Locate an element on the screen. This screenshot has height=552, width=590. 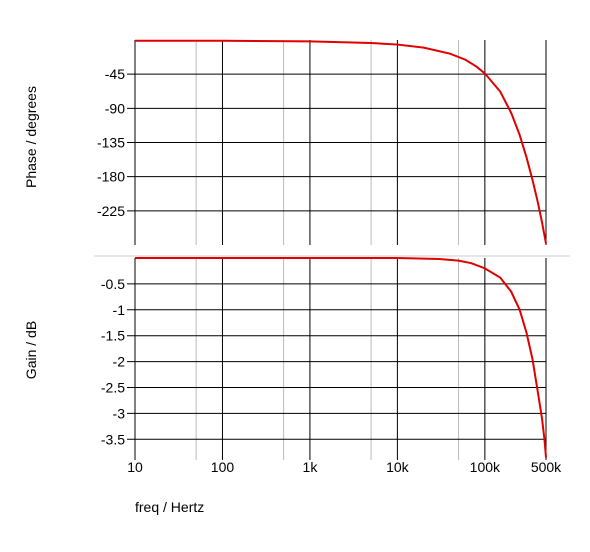
x-tick-label: 100 is located at coordinates (223, 467).